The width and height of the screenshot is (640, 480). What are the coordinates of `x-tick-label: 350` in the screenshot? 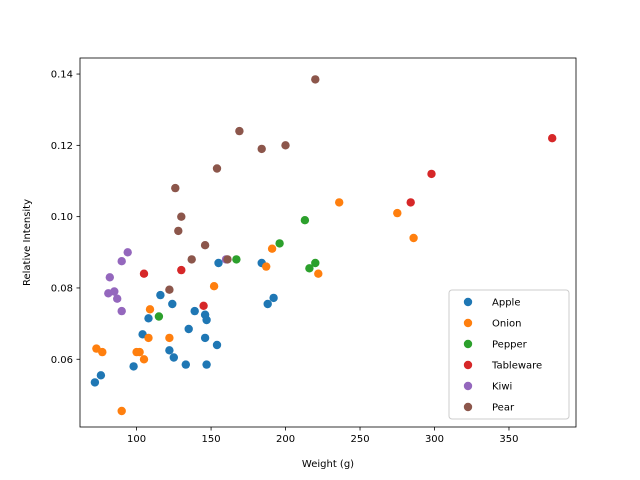 It's located at (508, 439).